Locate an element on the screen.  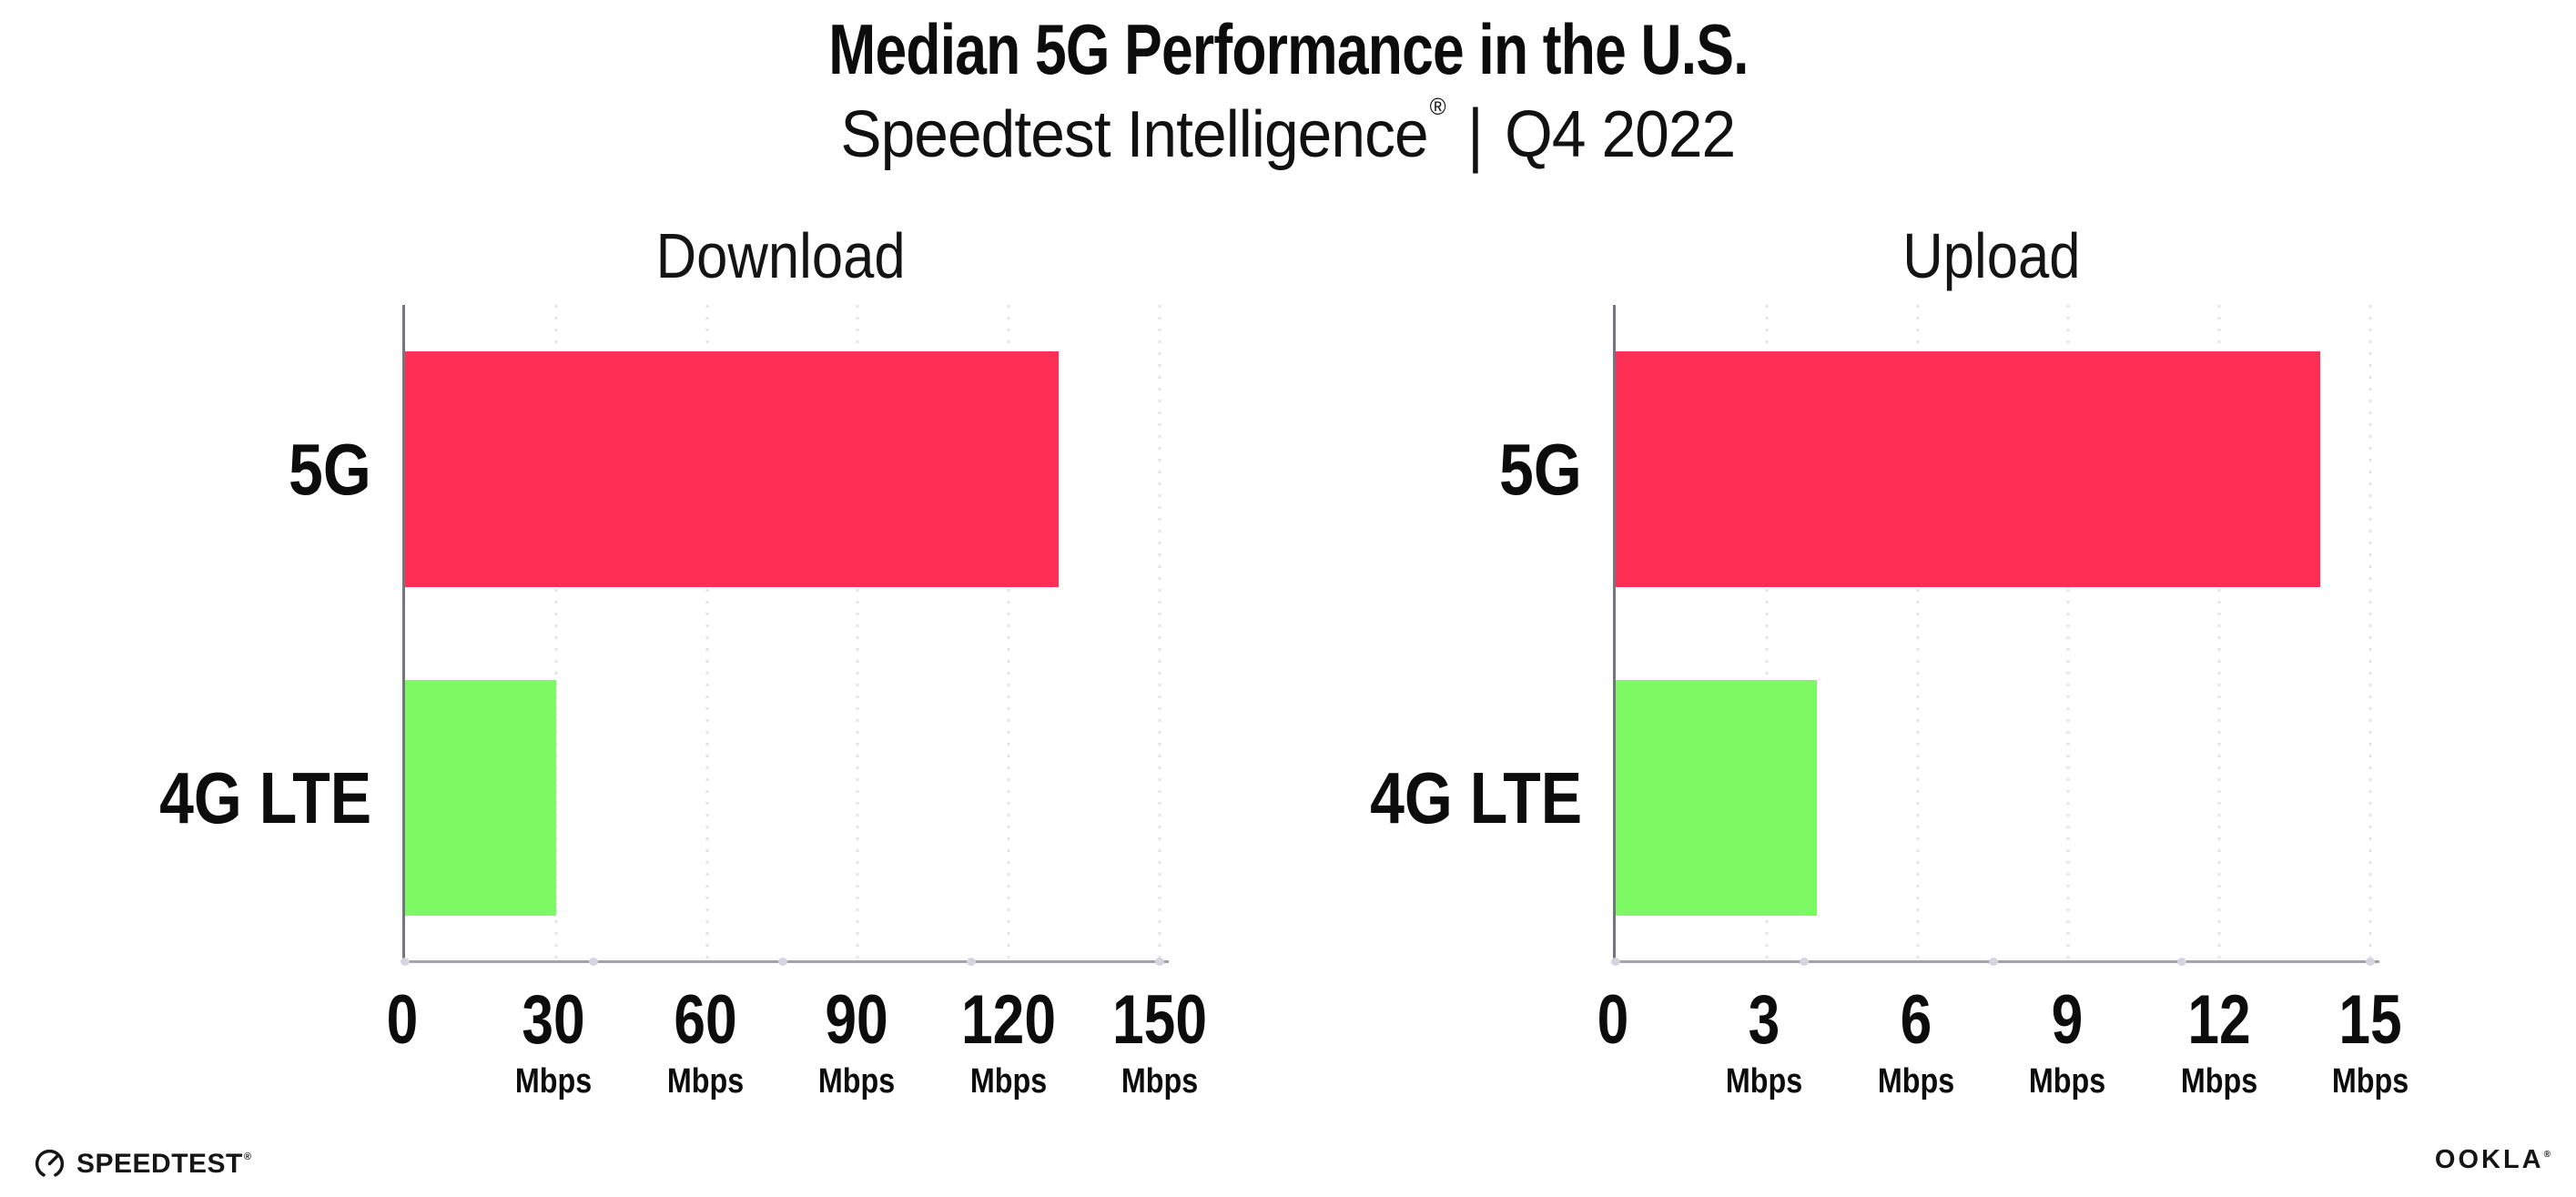
x-tick-value: 30 is located at coordinates (554, 1020).